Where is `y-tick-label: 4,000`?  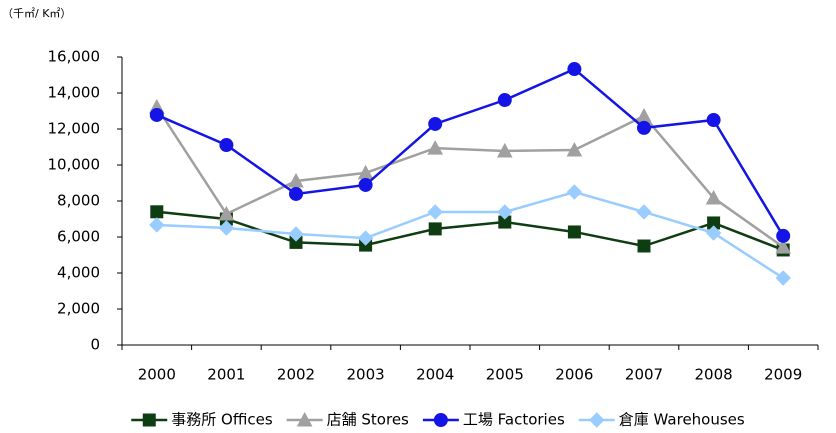
y-tick-label: 4,000 is located at coordinates (78, 273).